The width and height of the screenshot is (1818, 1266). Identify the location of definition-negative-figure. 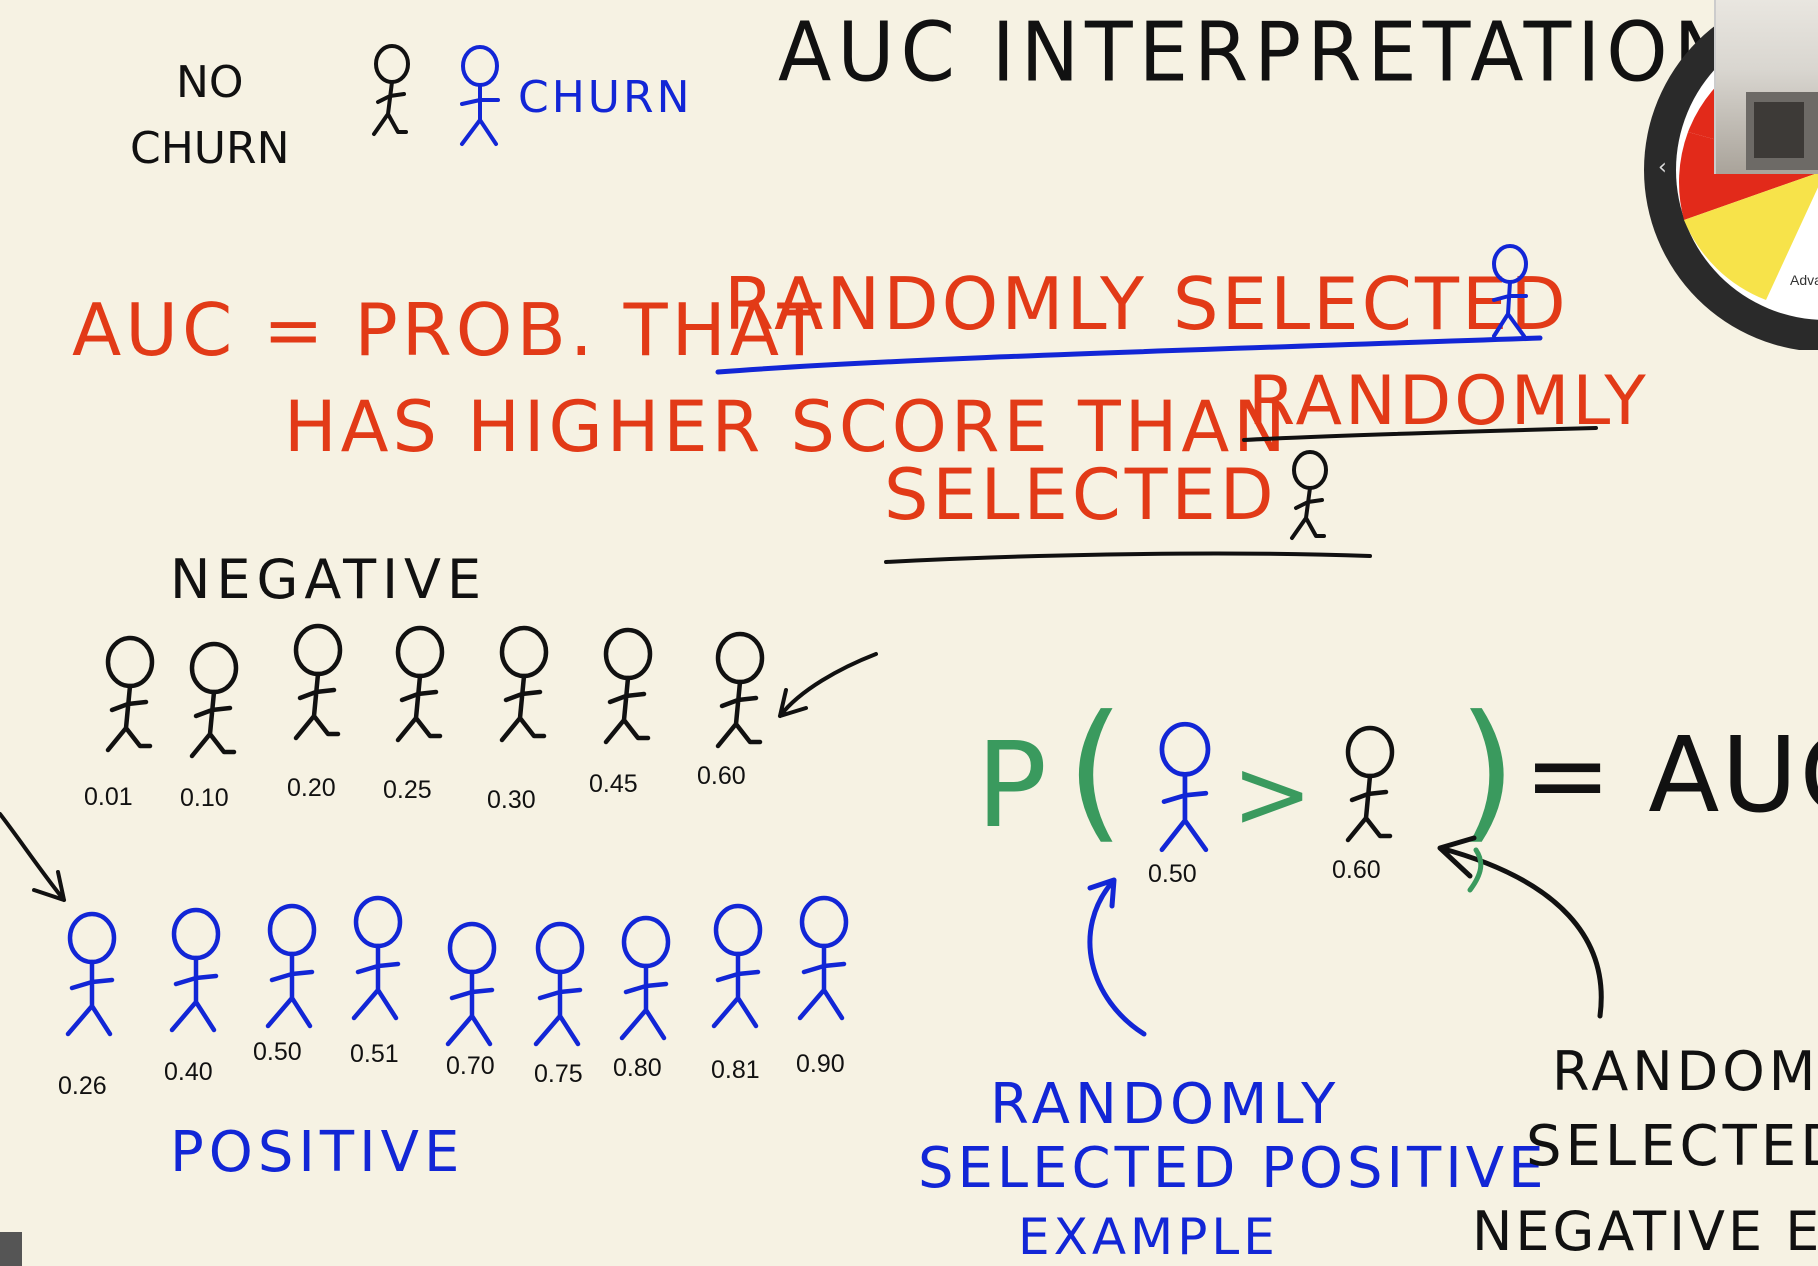
(1309, 495).